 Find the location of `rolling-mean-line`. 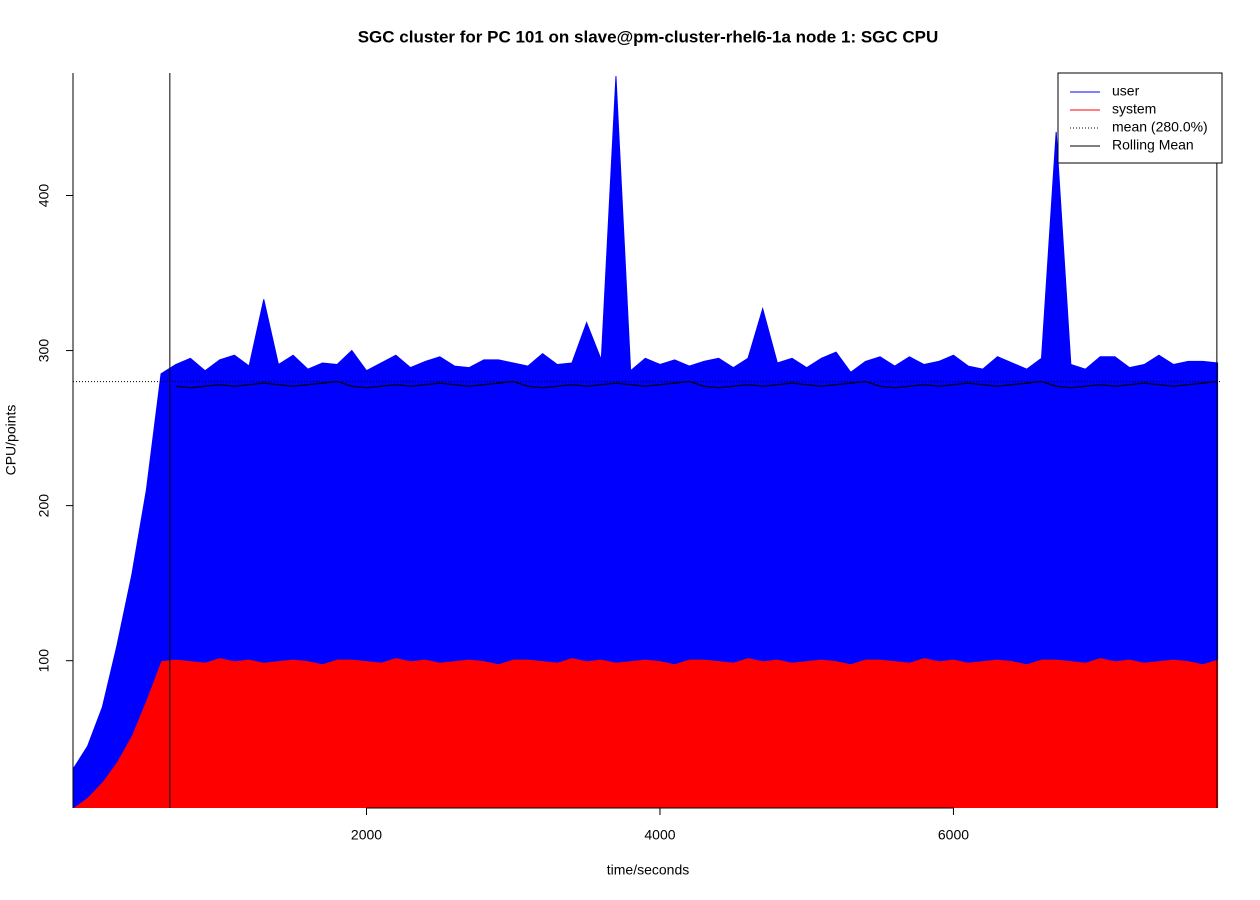

rolling-mean-line is located at coordinates (696, 384).